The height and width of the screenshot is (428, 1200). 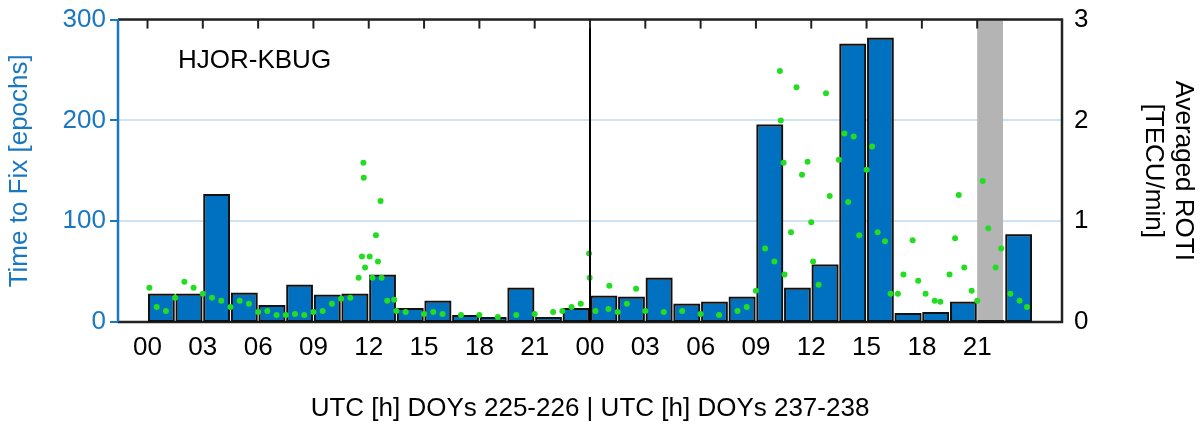 What do you see at coordinates (84, 219) in the screenshot?
I see `y-tick-label: 100` at bounding box center [84, 219].